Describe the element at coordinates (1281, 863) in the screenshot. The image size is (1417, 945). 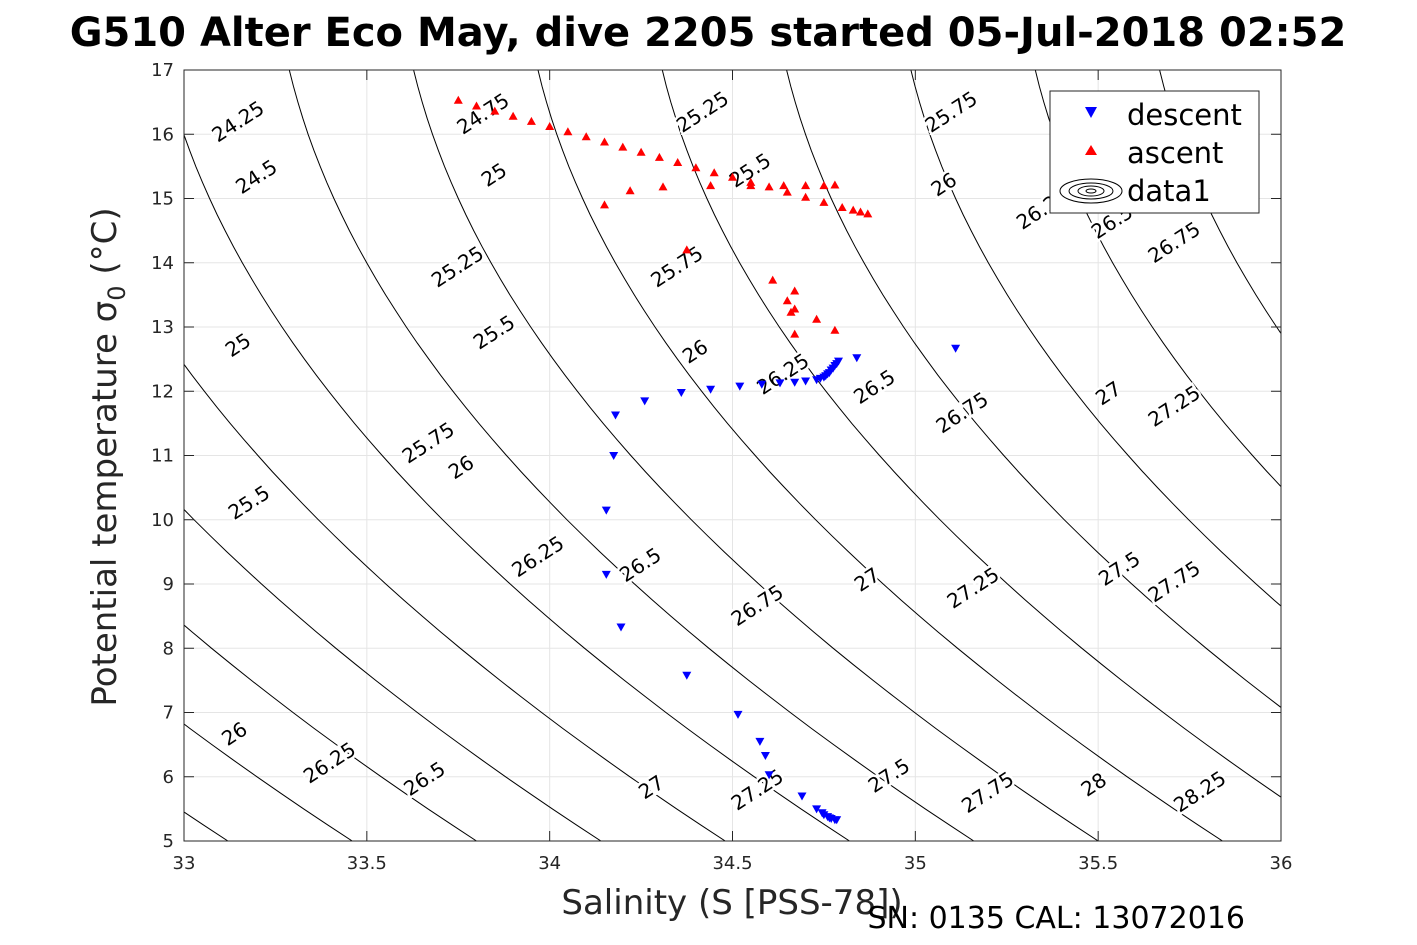
I see `x-tick-label: 36` at that location.